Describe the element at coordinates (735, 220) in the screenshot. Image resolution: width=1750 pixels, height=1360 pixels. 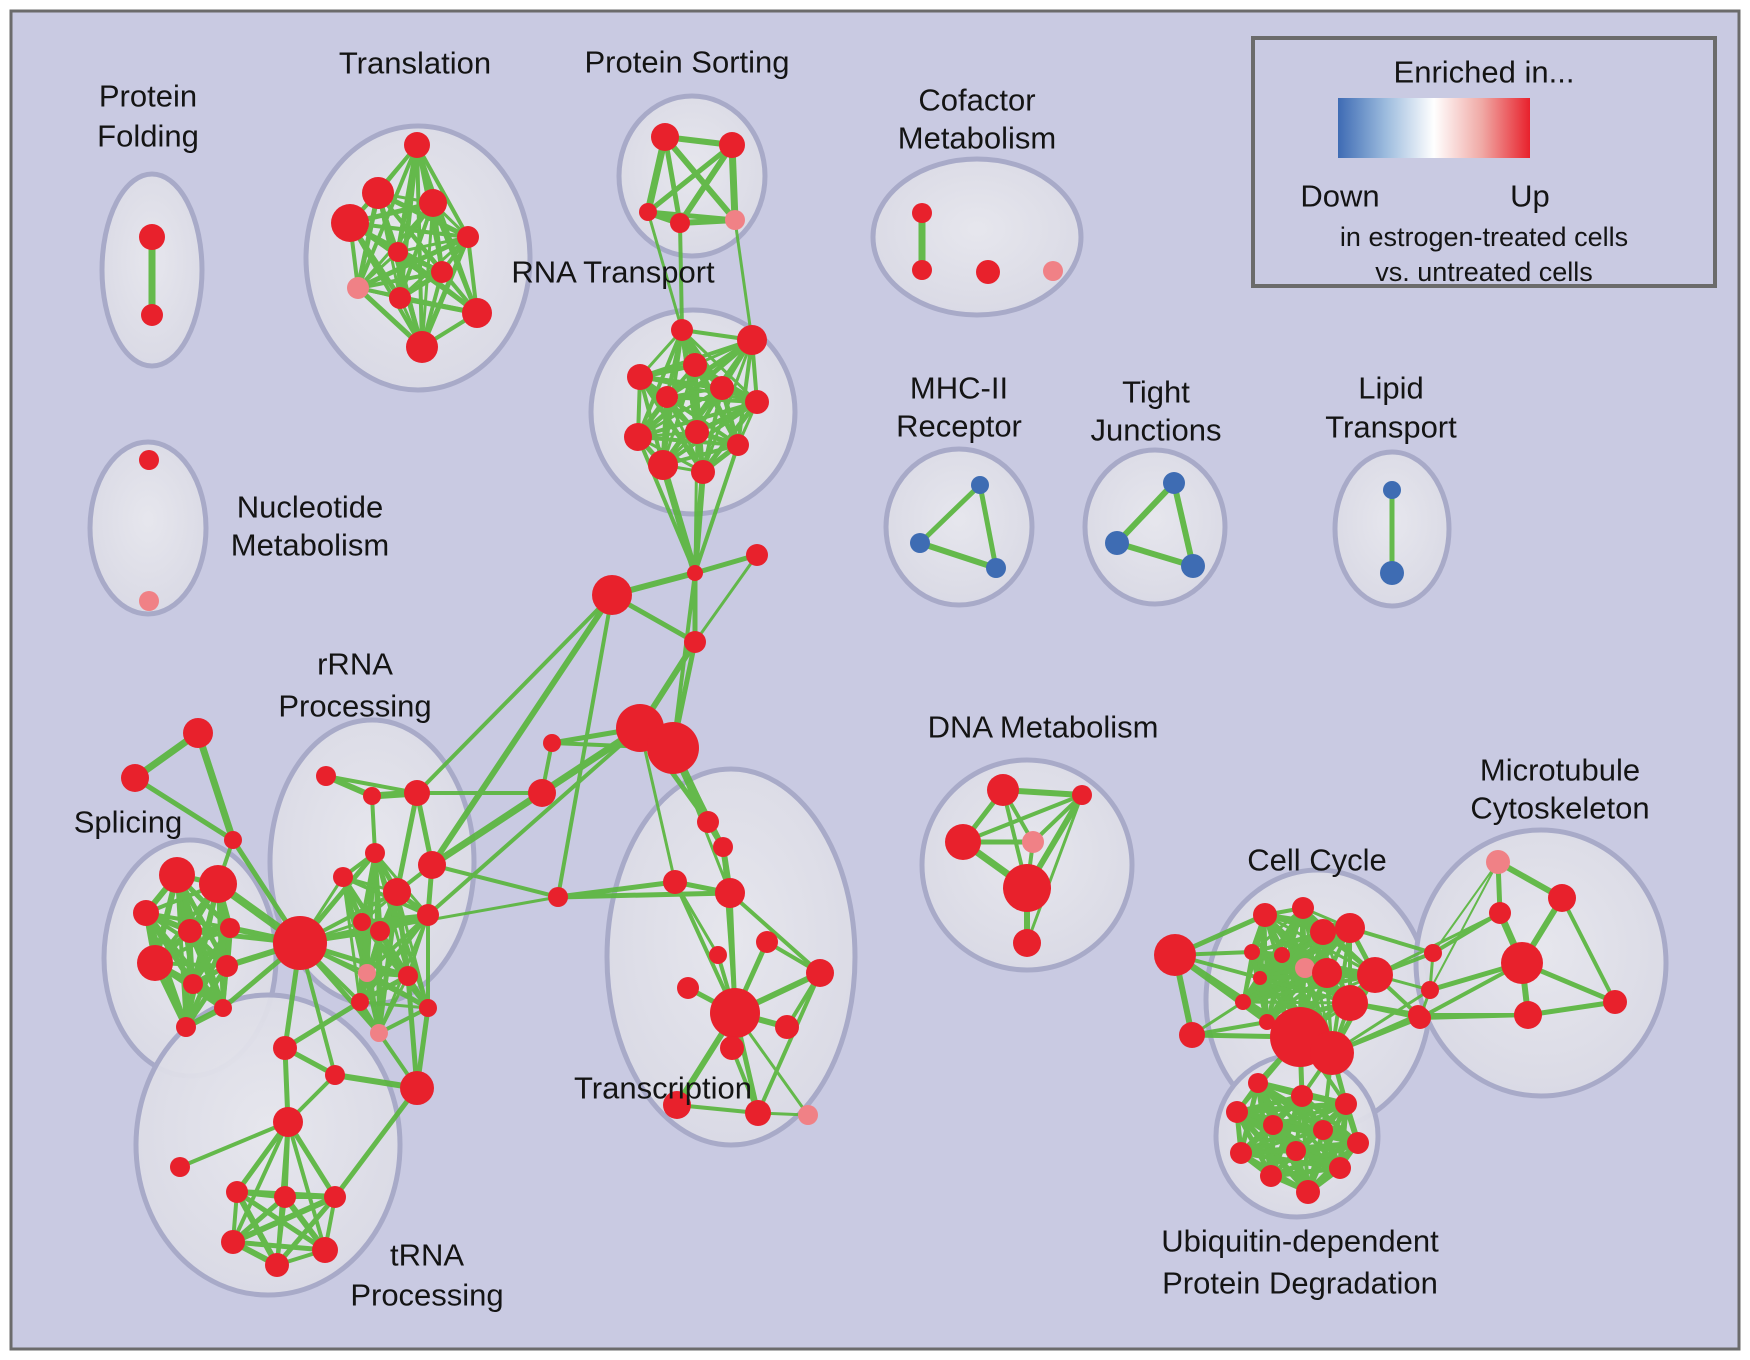
I see `node-ps4` at that location.